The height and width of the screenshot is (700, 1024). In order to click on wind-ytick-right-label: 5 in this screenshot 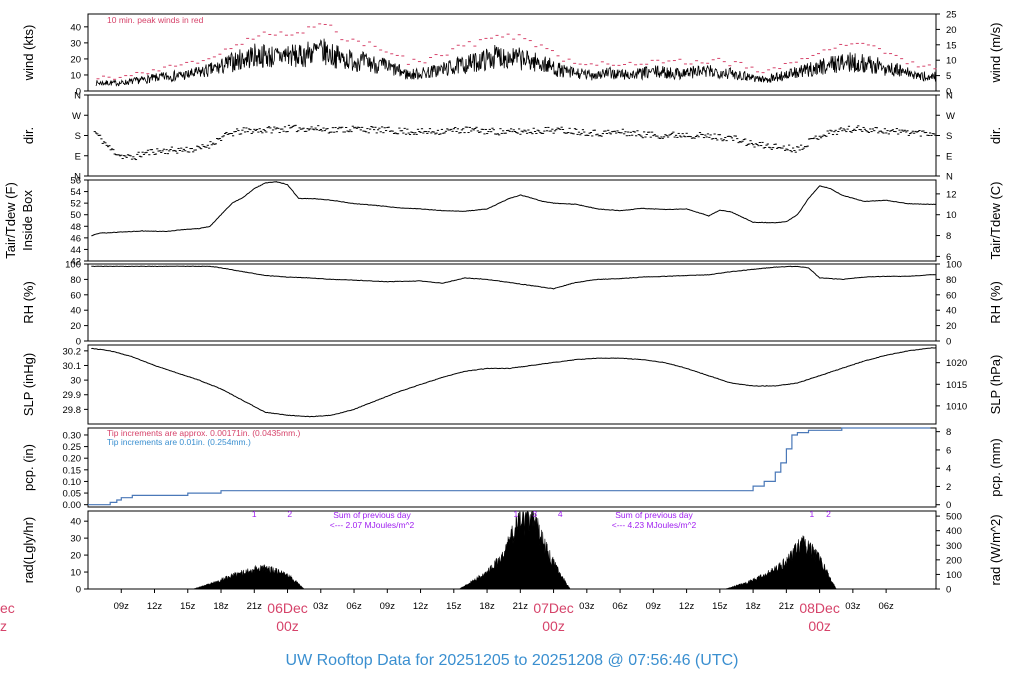, I will do `click(948, 76)`.